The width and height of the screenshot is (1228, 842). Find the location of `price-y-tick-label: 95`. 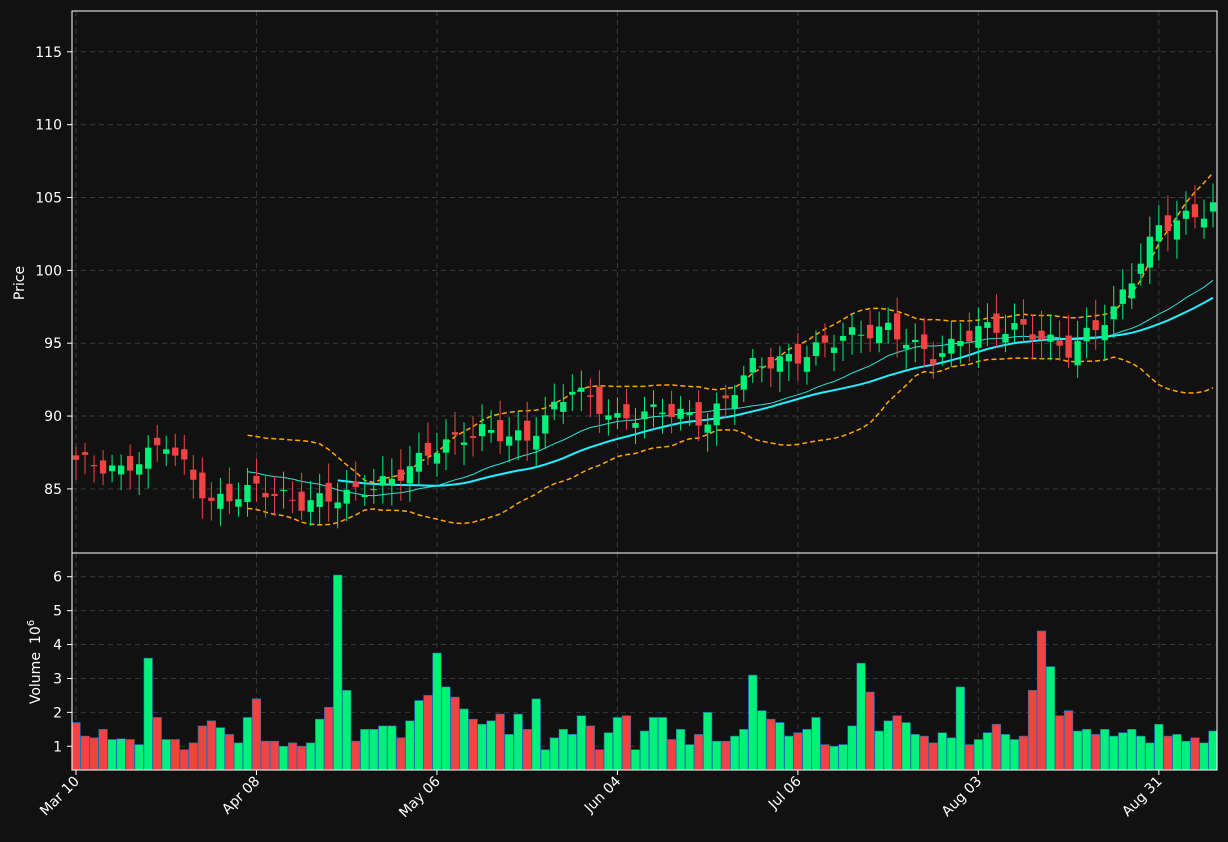

price-y-tick-label: 95 is located at coordinates (53, 344).